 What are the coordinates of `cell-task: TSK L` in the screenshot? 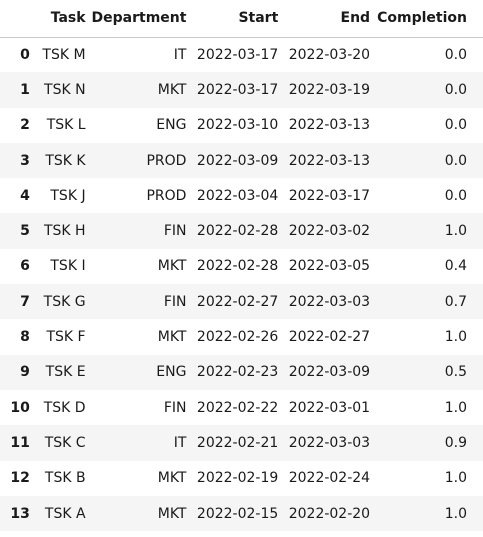 It's located at (66, 125).